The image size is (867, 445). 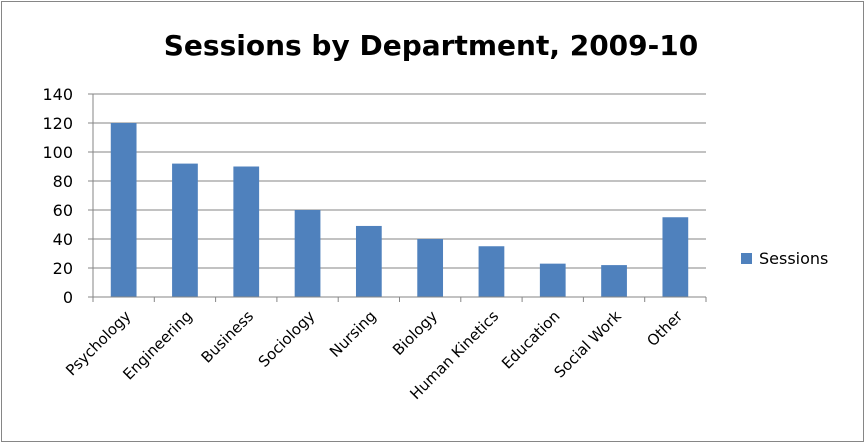 I want to click on y-tick-label: 60, so click(x=63, y=210).